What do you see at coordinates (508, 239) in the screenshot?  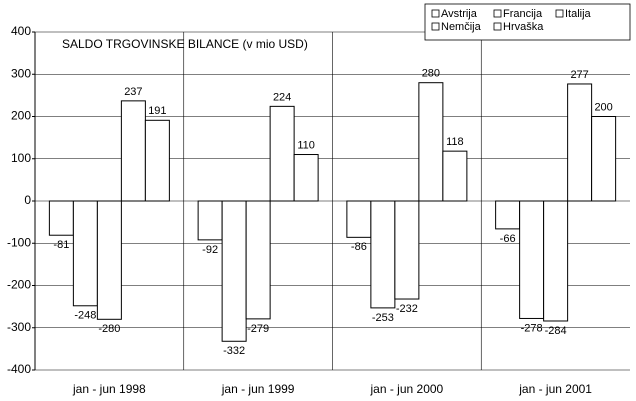 I see `value-label: -66` at bounding box center [508, 239].